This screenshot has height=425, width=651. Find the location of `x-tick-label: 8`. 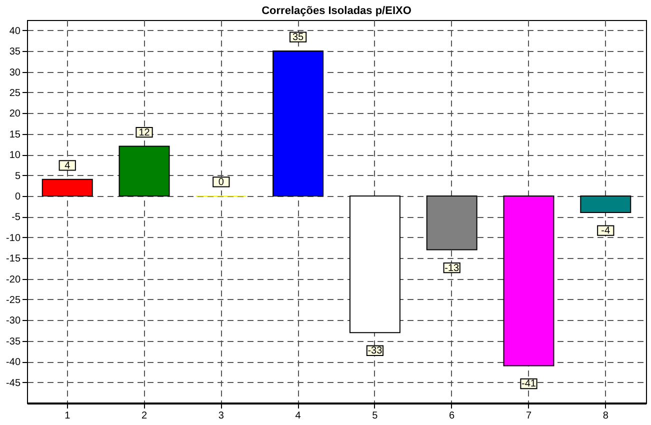

x-tick-label: 8 is located at coordinates (605, 416).